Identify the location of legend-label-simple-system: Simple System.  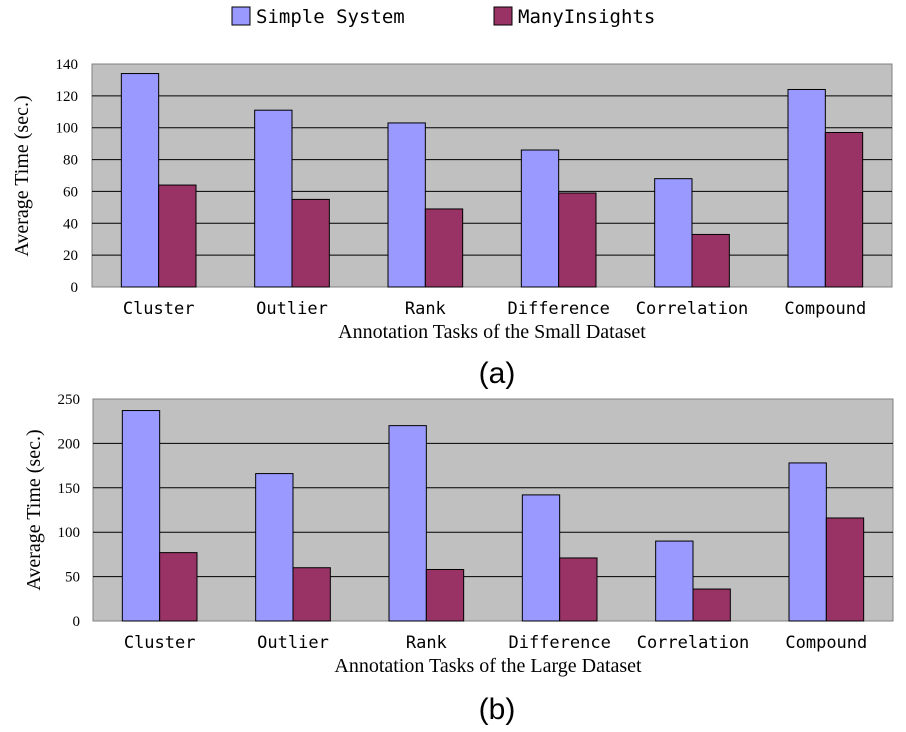
(330, 17).